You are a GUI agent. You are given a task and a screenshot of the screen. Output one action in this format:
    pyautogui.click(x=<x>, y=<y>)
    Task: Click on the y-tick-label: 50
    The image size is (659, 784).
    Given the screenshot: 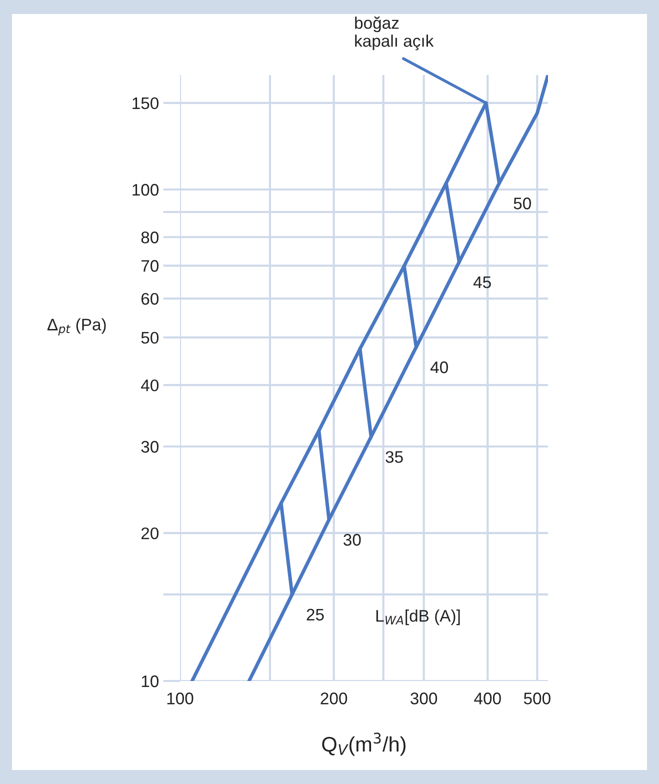 What is the action you would take?
    pyautogui.click(x=150, y=338)
    